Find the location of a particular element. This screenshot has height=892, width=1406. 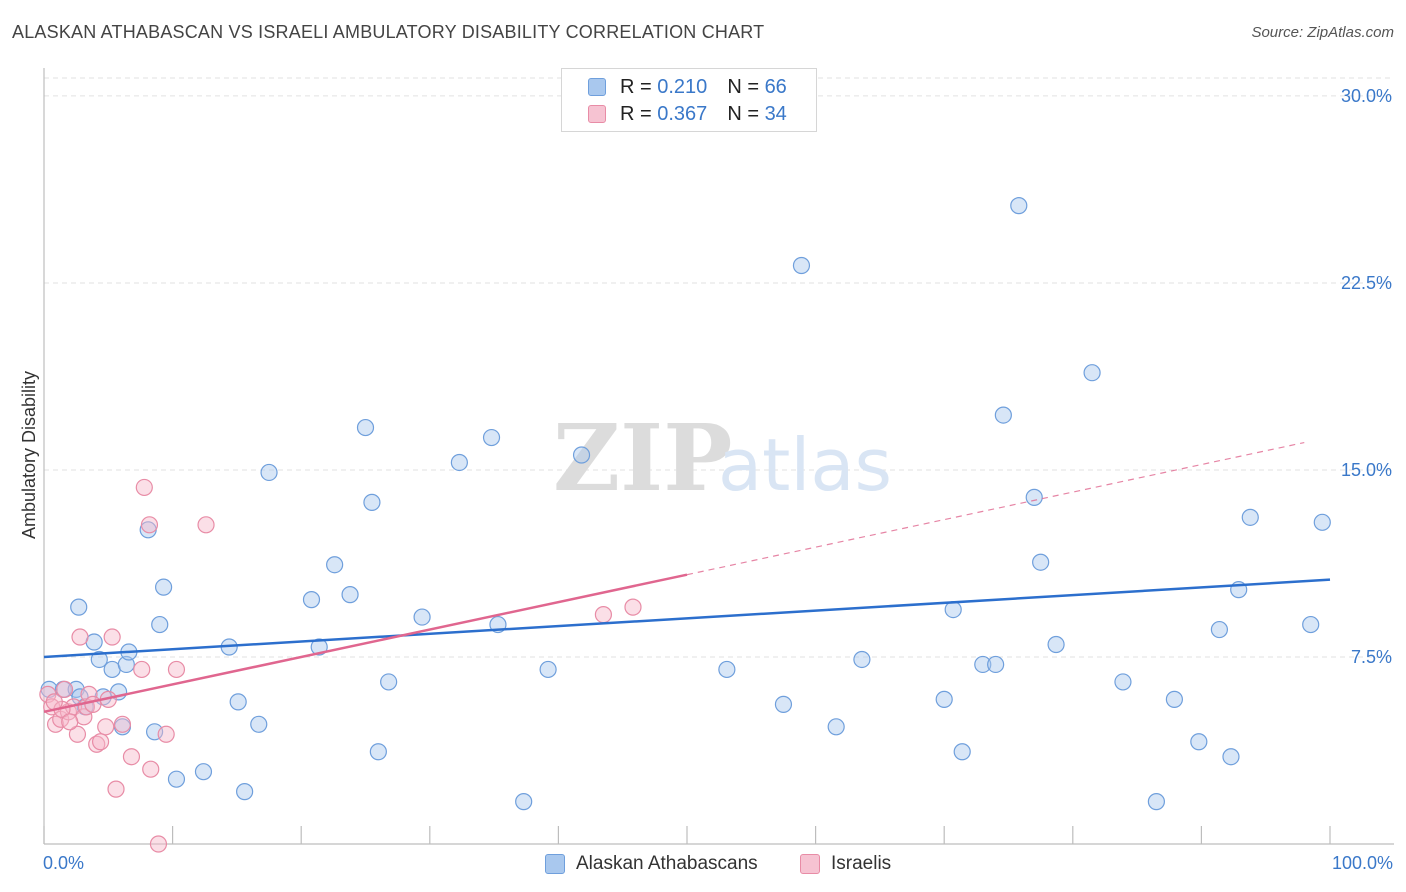

legend-row-israelis: R = 0.367 N = 34 is located at coordinates (687, 114).